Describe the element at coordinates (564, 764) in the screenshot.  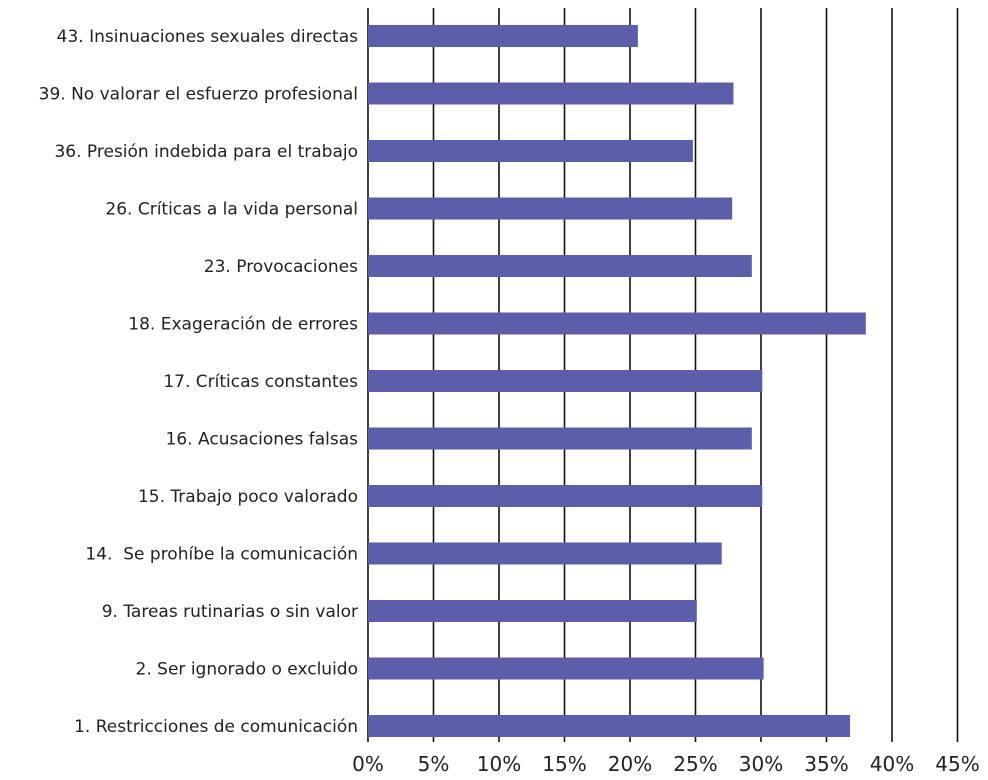
I see `x-tick-label: 15%` at that location.